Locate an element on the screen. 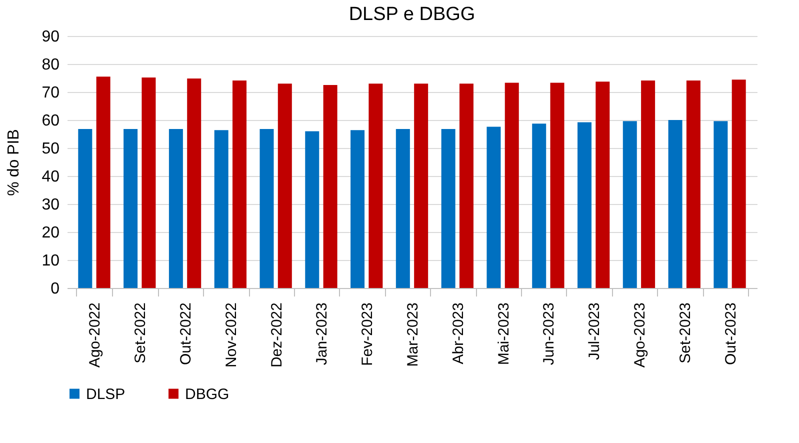  y-tick-label: 60 is located at coordinates (51, 121).